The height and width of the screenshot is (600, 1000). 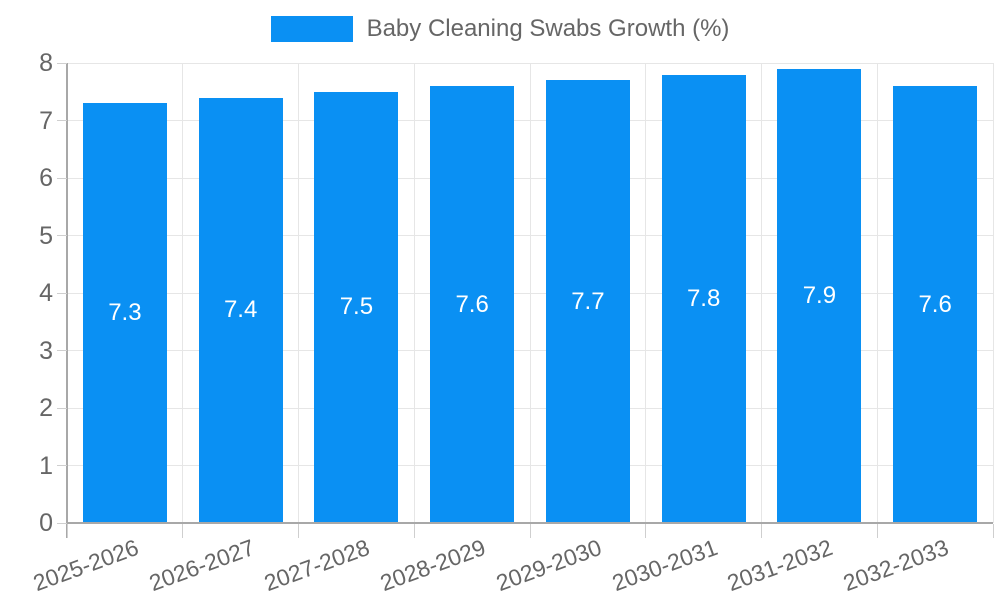 I want to click on bar: 7.5, so click(x=356, y=307).